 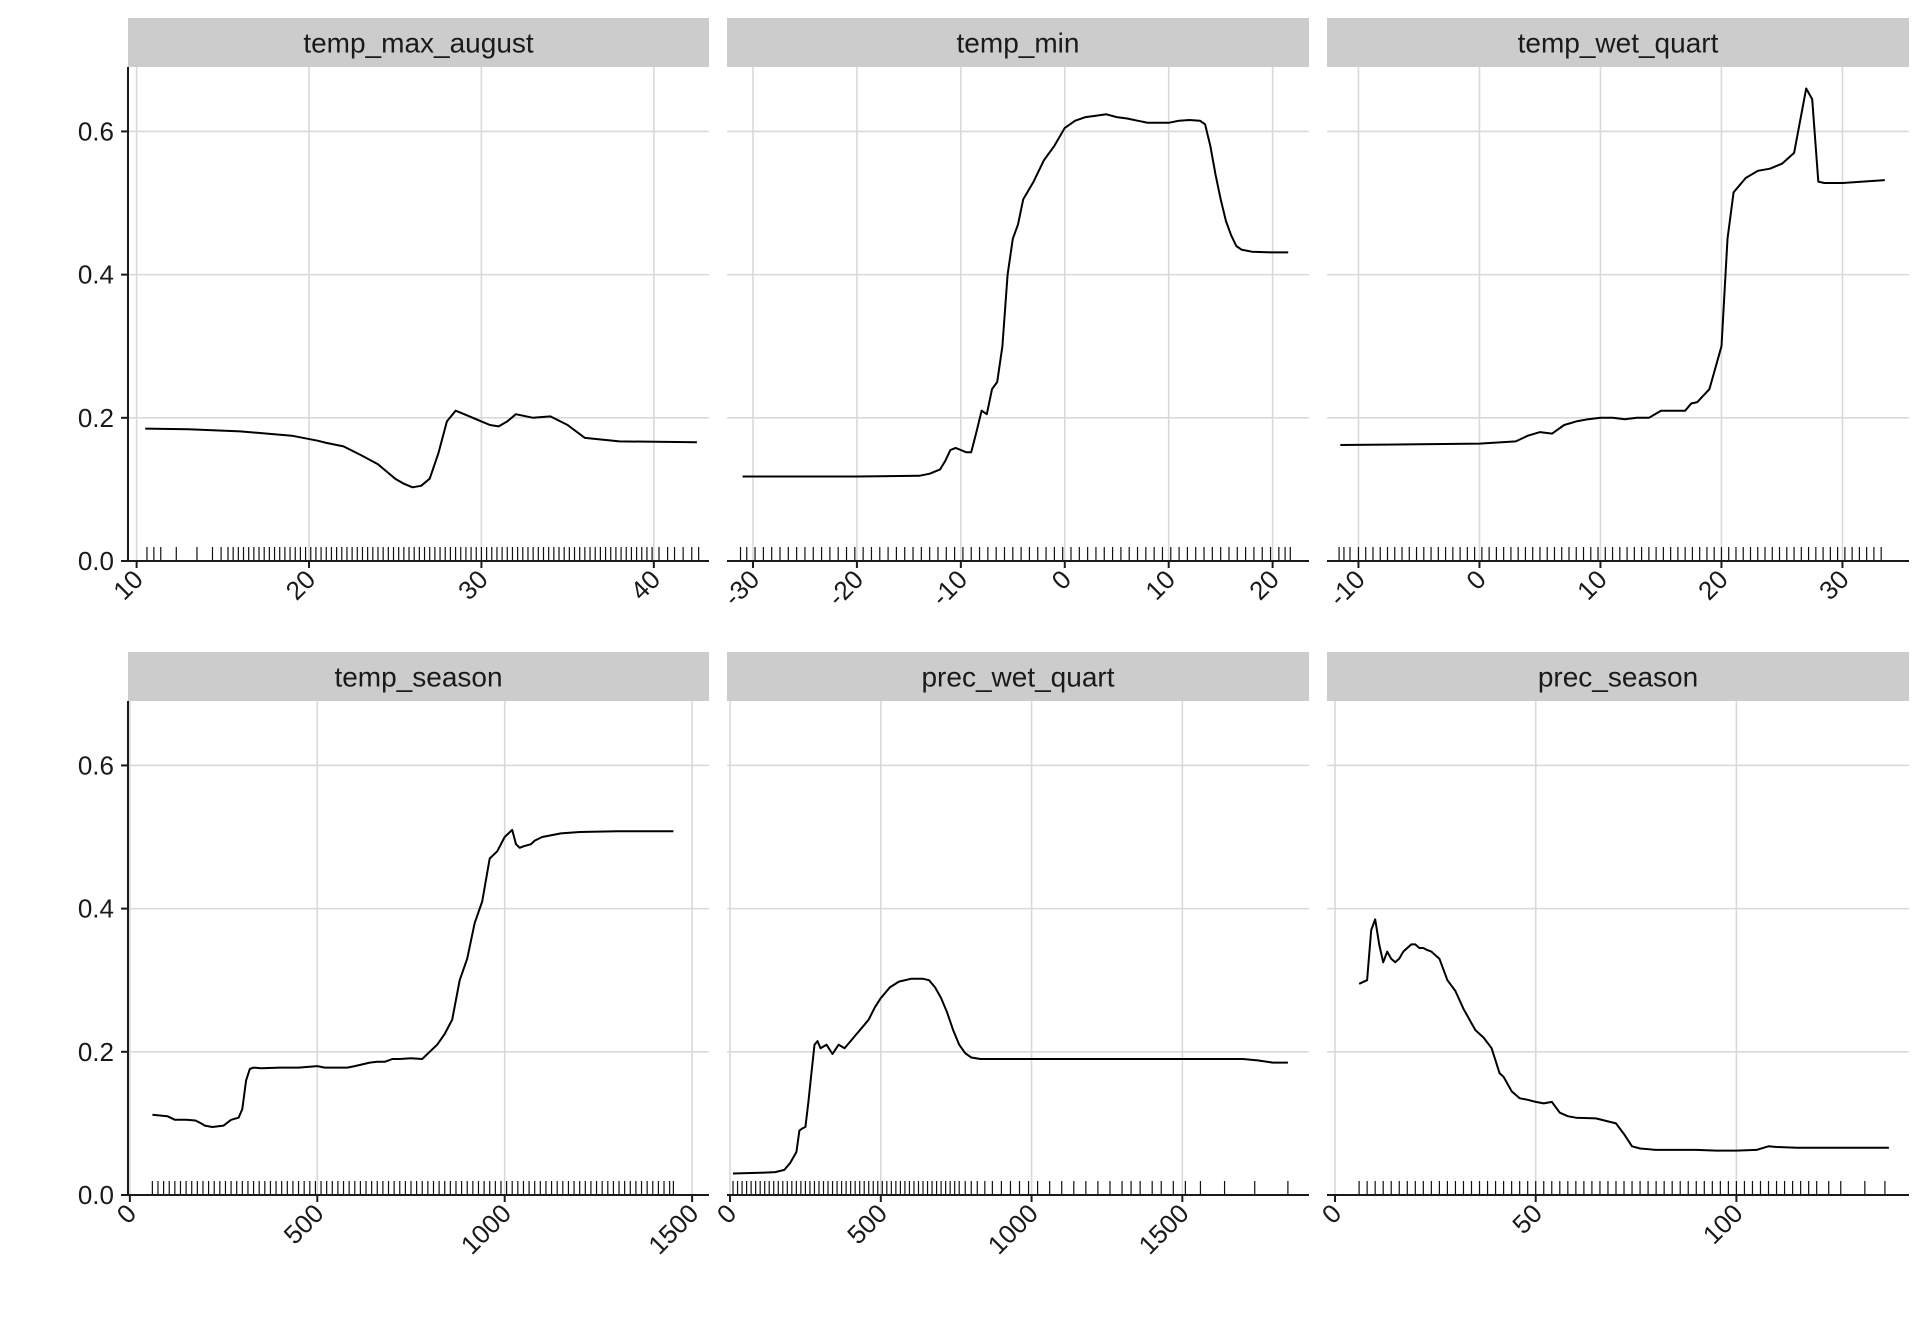 I want to click on facet-panel-prec-wet-quart: prec_wet_quart 0 500 1000 1500, so click(x=1010, y=956).